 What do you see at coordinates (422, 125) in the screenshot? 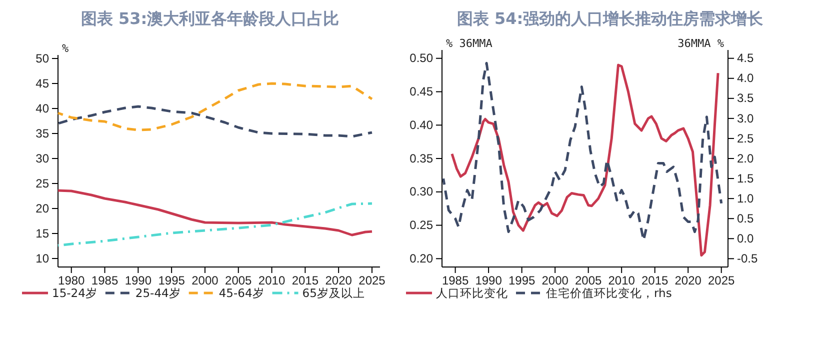
I see `y-tick-label: 0.40` at bounding box center [422, 125].